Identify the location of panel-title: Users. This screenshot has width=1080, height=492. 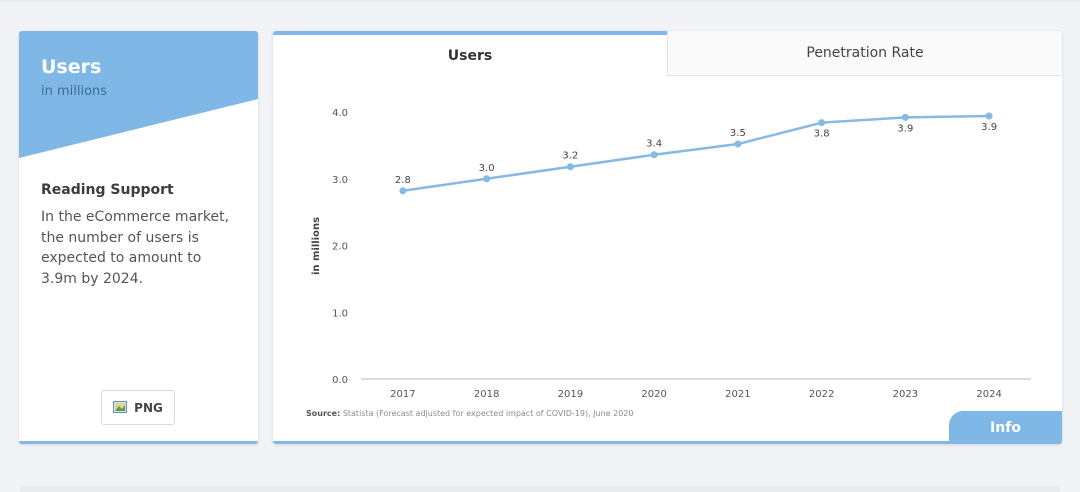
(71, 67).